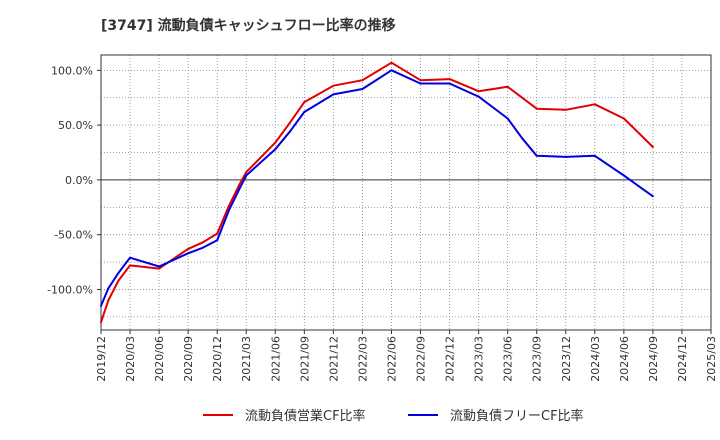  I want to click on x-tick-label: 2022/12, so click(450, 359).